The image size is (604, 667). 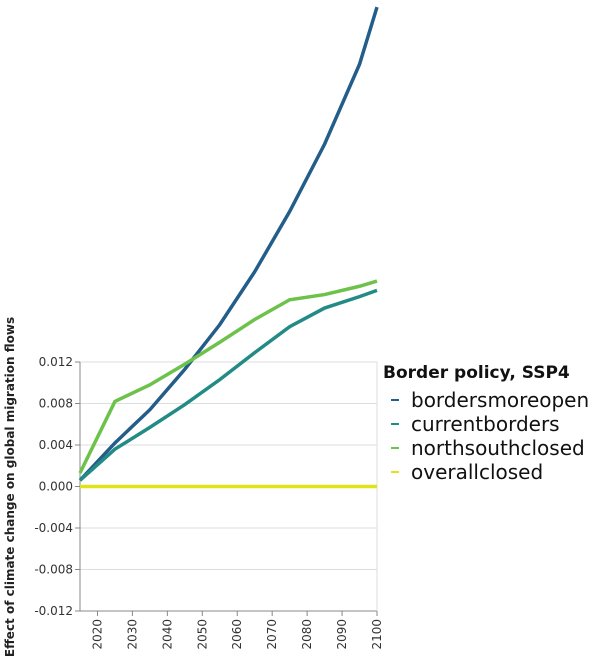 I want to click on x-tick-label: 2060, so click(x=237, y=634).